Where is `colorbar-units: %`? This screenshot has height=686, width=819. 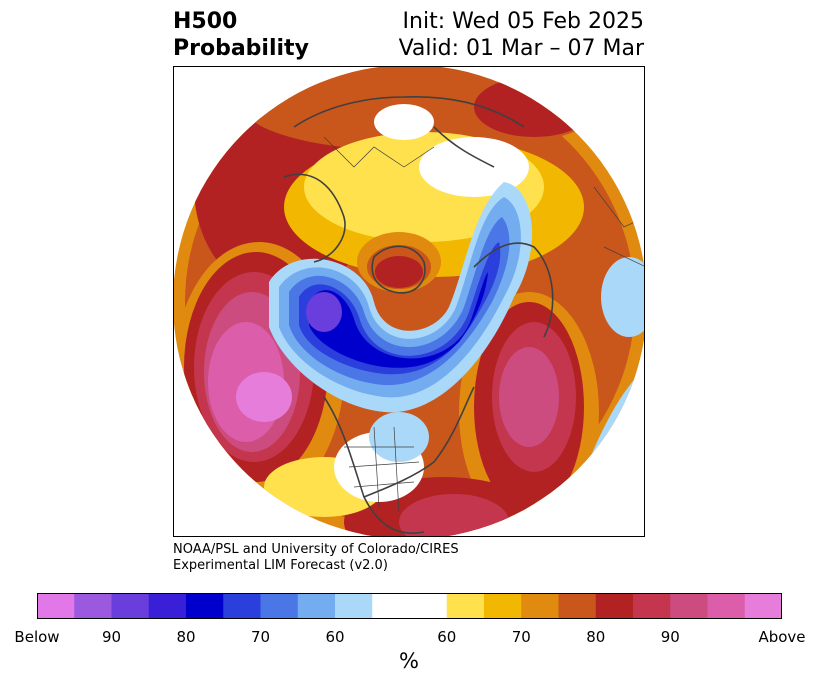
colorbar-units: % is located at coordinates (409, 661).